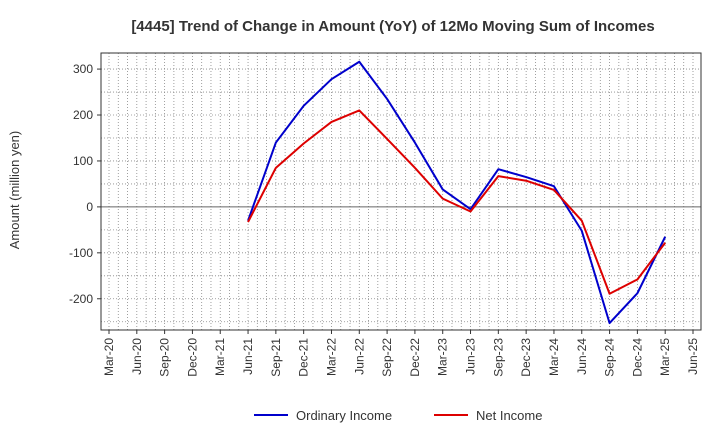 The height and width of the screenshot is (440, 720). Describe the element at coordinates (83, 69) in the screenshot. I see `y-tick-label: 300` at that location.